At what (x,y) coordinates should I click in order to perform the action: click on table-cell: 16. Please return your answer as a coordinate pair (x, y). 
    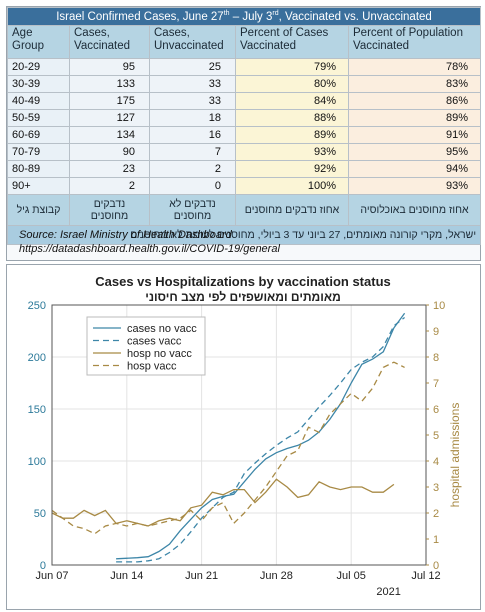
    Looking at the image, I should click on (192, 135).